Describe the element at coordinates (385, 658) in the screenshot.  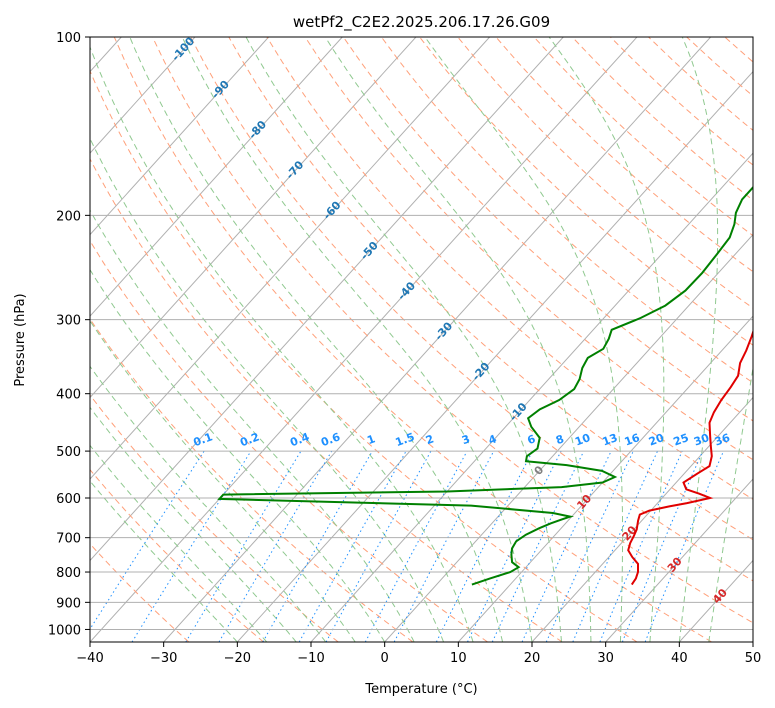
I see `x-tick-label: 0` at that location.